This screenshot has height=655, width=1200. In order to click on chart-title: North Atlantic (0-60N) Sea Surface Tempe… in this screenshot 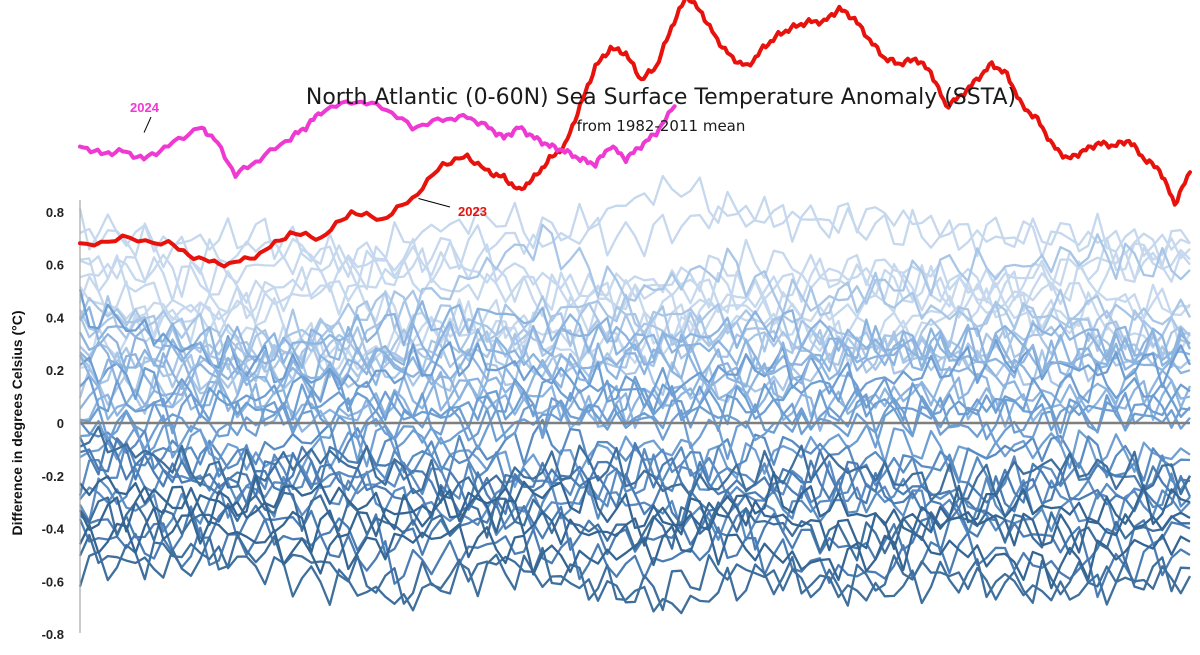, I will do `click(661, 97)`.